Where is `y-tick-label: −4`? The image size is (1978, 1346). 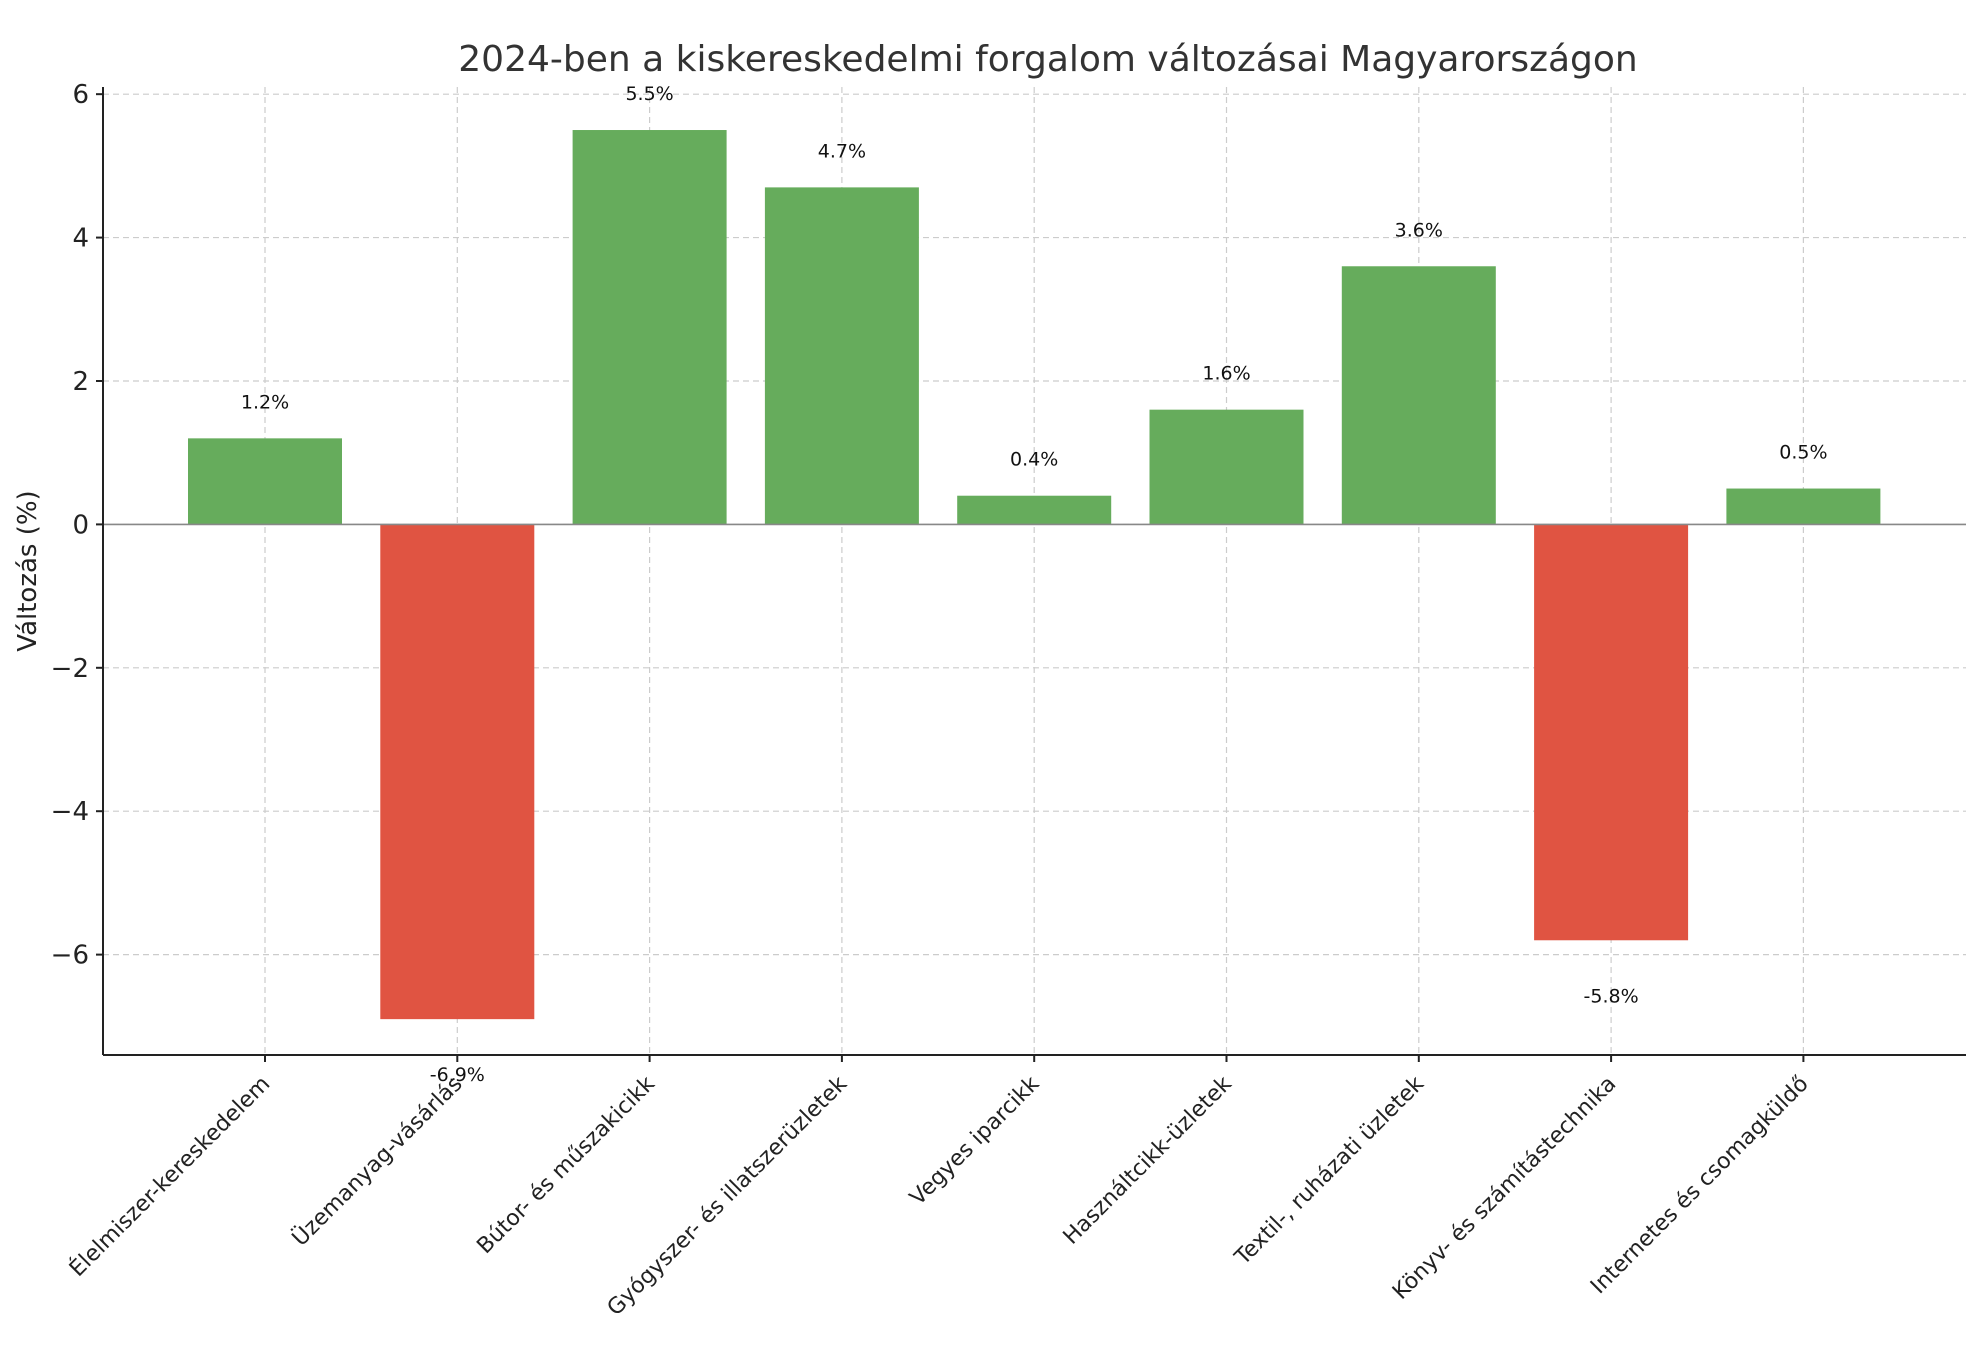 y-tick-label: −4 is located at coordinates (70, 812).